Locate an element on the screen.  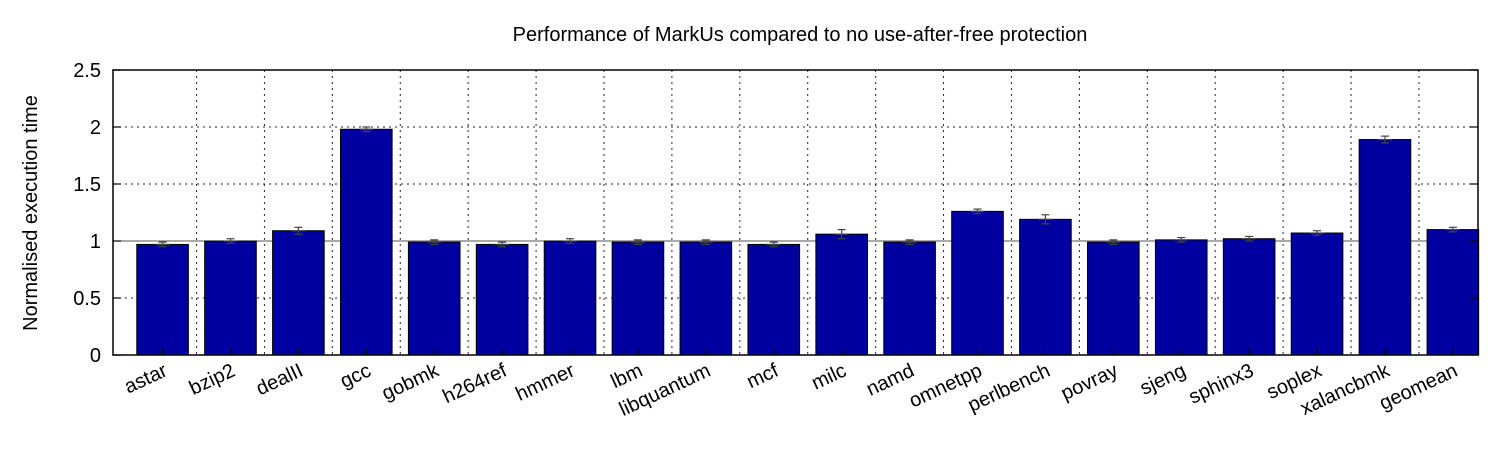
x-tick-label-geomean: geomean is located at coordinates (1418, 387).